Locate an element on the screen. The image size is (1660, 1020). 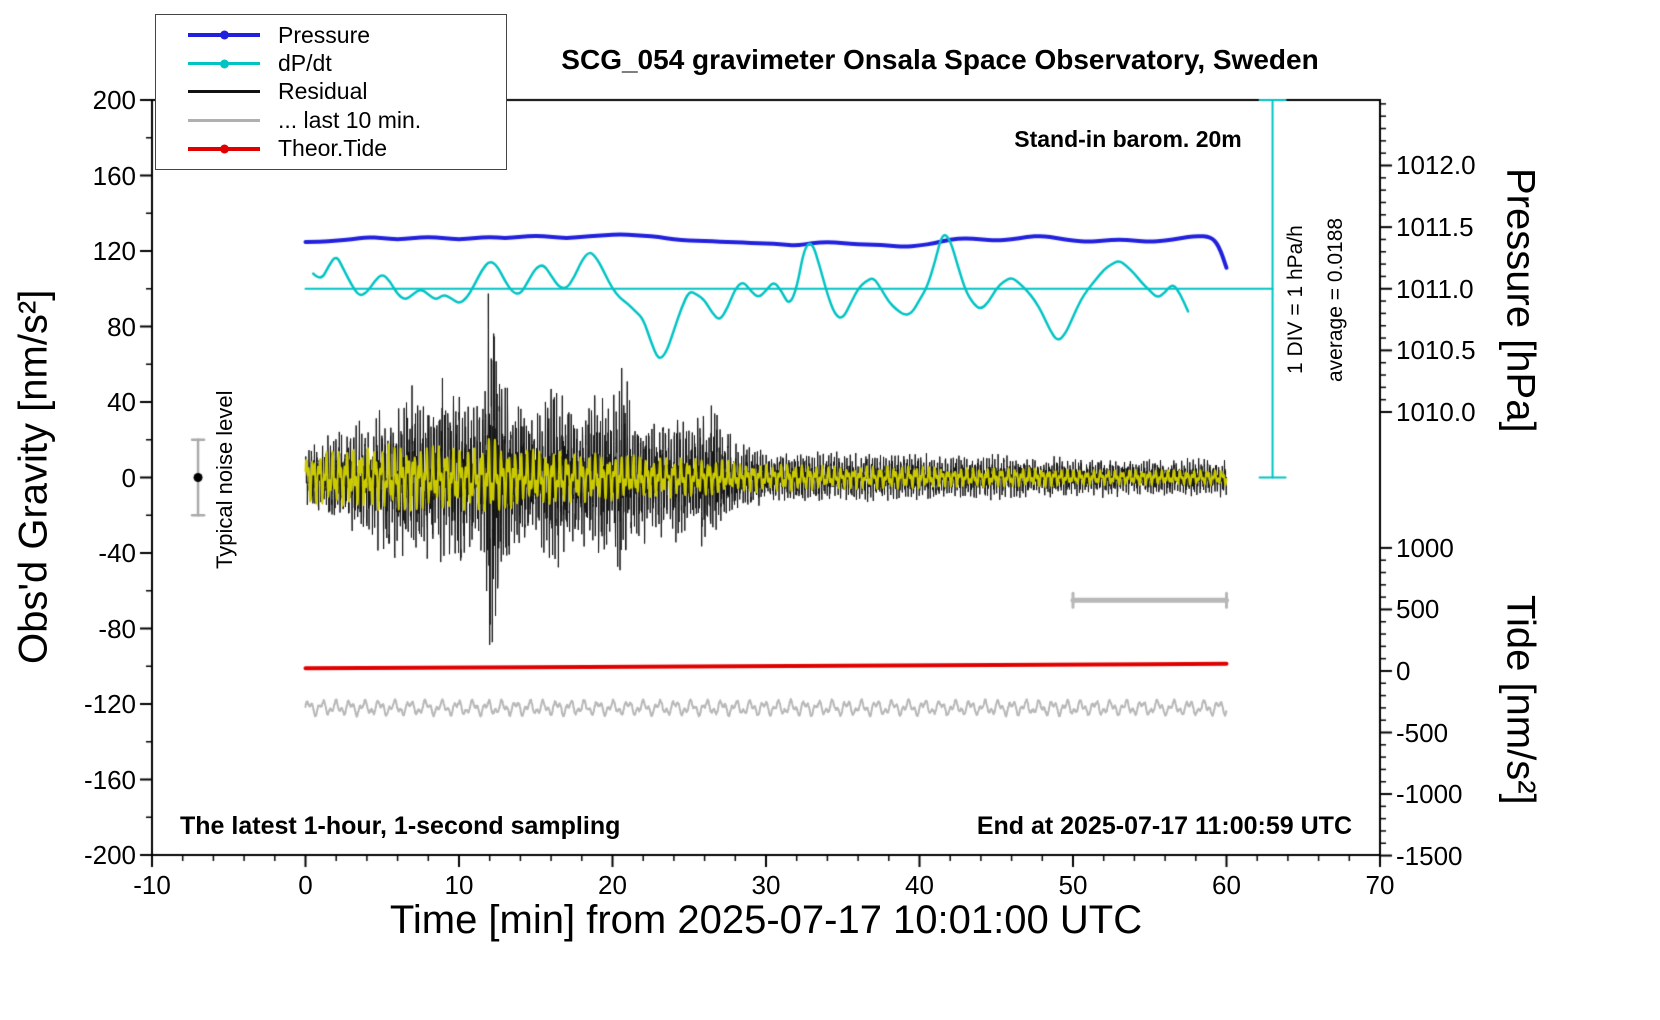
legend-item-theor-tide: Theor.Tide is located at coordinates (331, 148).